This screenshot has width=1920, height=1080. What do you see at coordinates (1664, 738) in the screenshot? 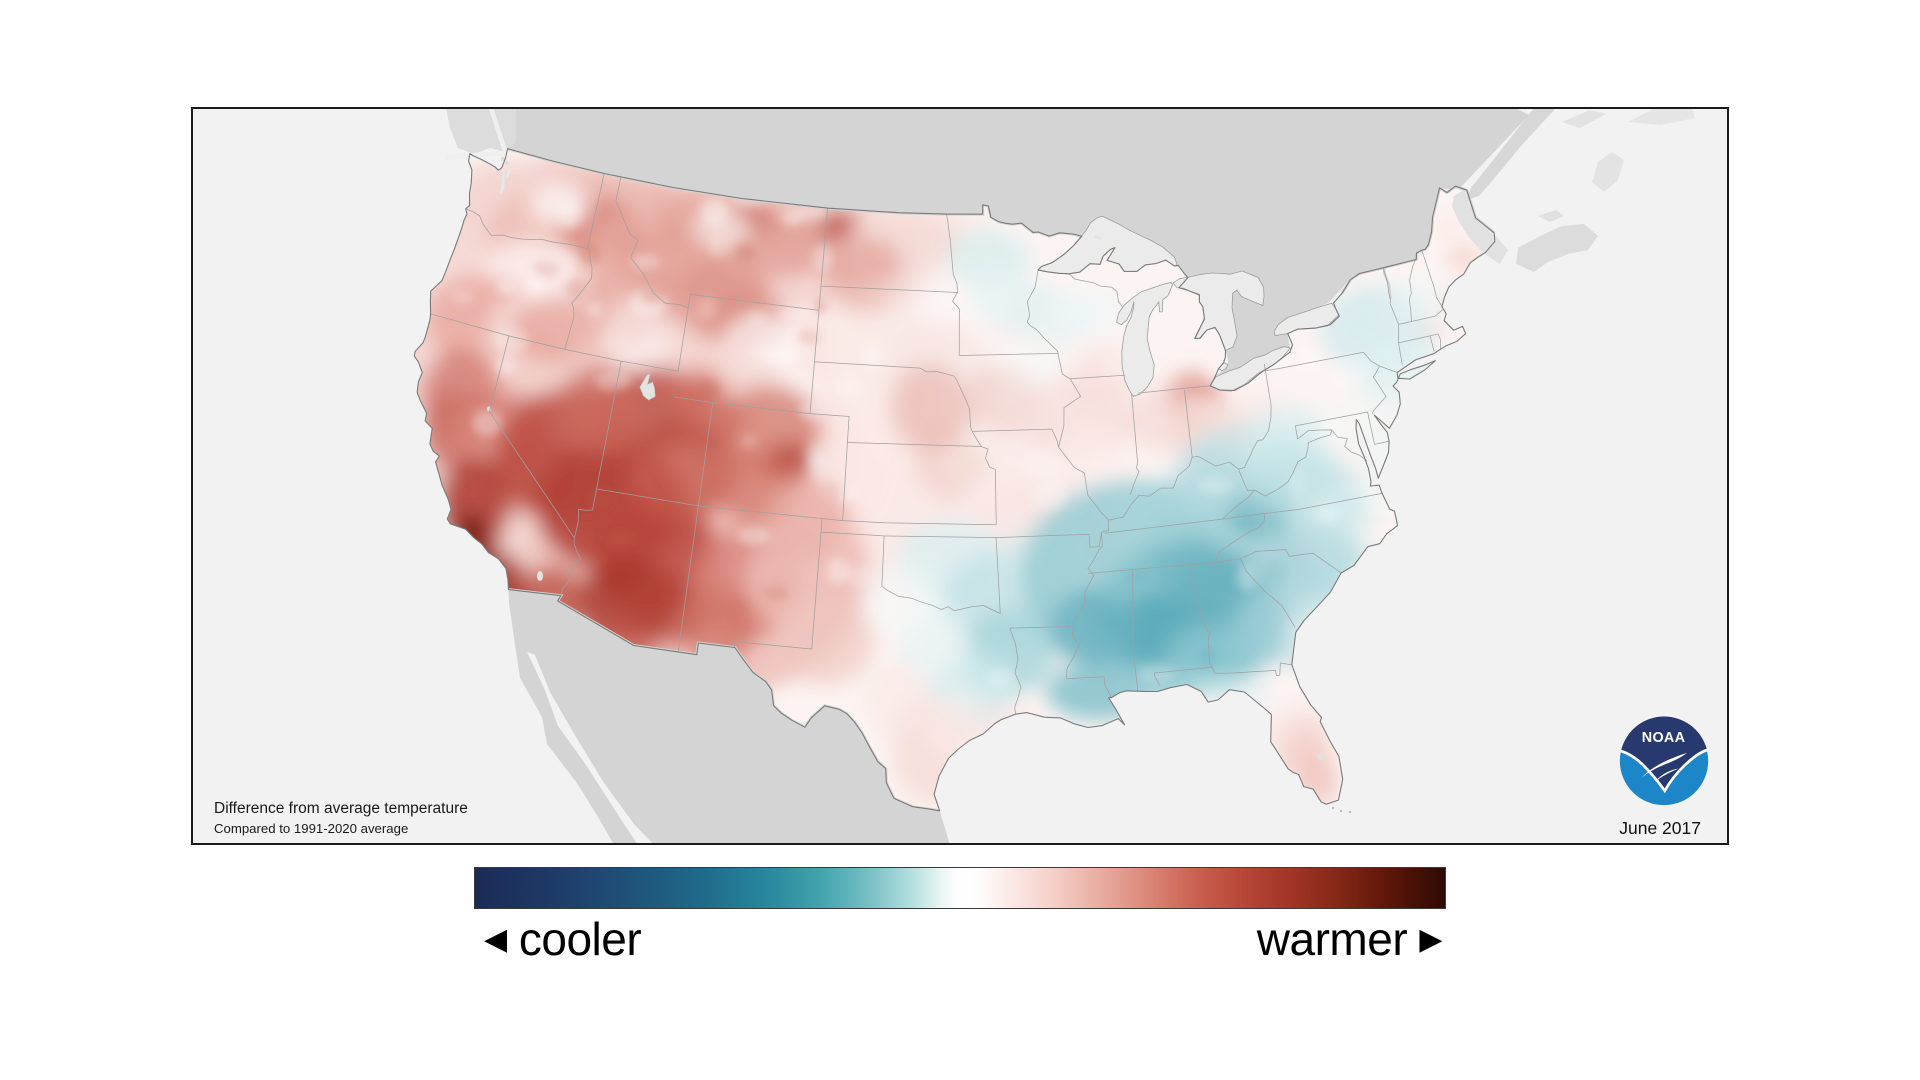
I see `svg-text: NOAA` at bounding box center [1664, 738].